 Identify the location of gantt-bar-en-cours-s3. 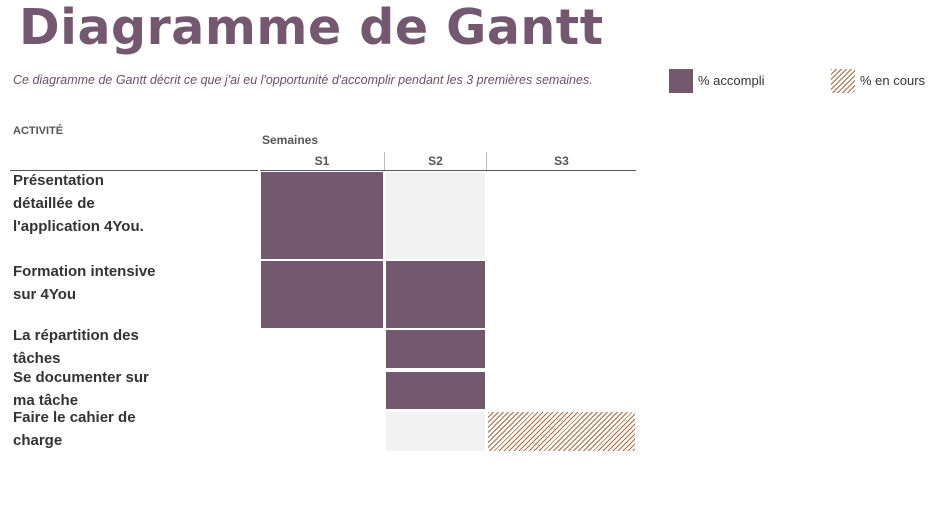
(561, 431).